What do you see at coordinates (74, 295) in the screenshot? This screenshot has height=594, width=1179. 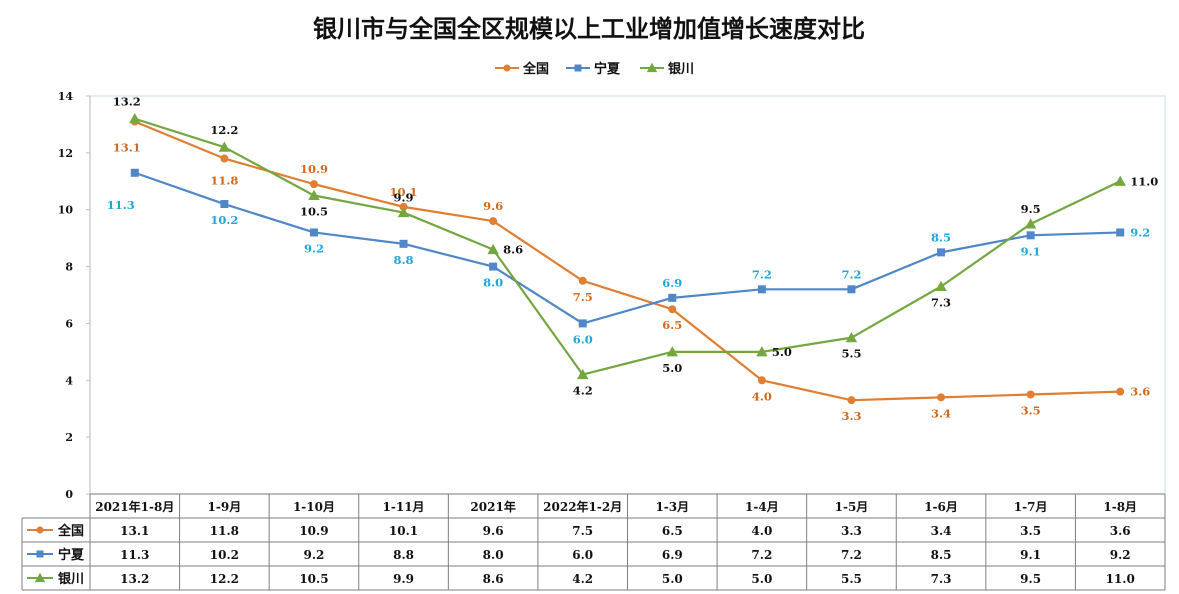 I see `axes: 0 2 4 6 8 10 12 14` at bounding box center [74, 295].